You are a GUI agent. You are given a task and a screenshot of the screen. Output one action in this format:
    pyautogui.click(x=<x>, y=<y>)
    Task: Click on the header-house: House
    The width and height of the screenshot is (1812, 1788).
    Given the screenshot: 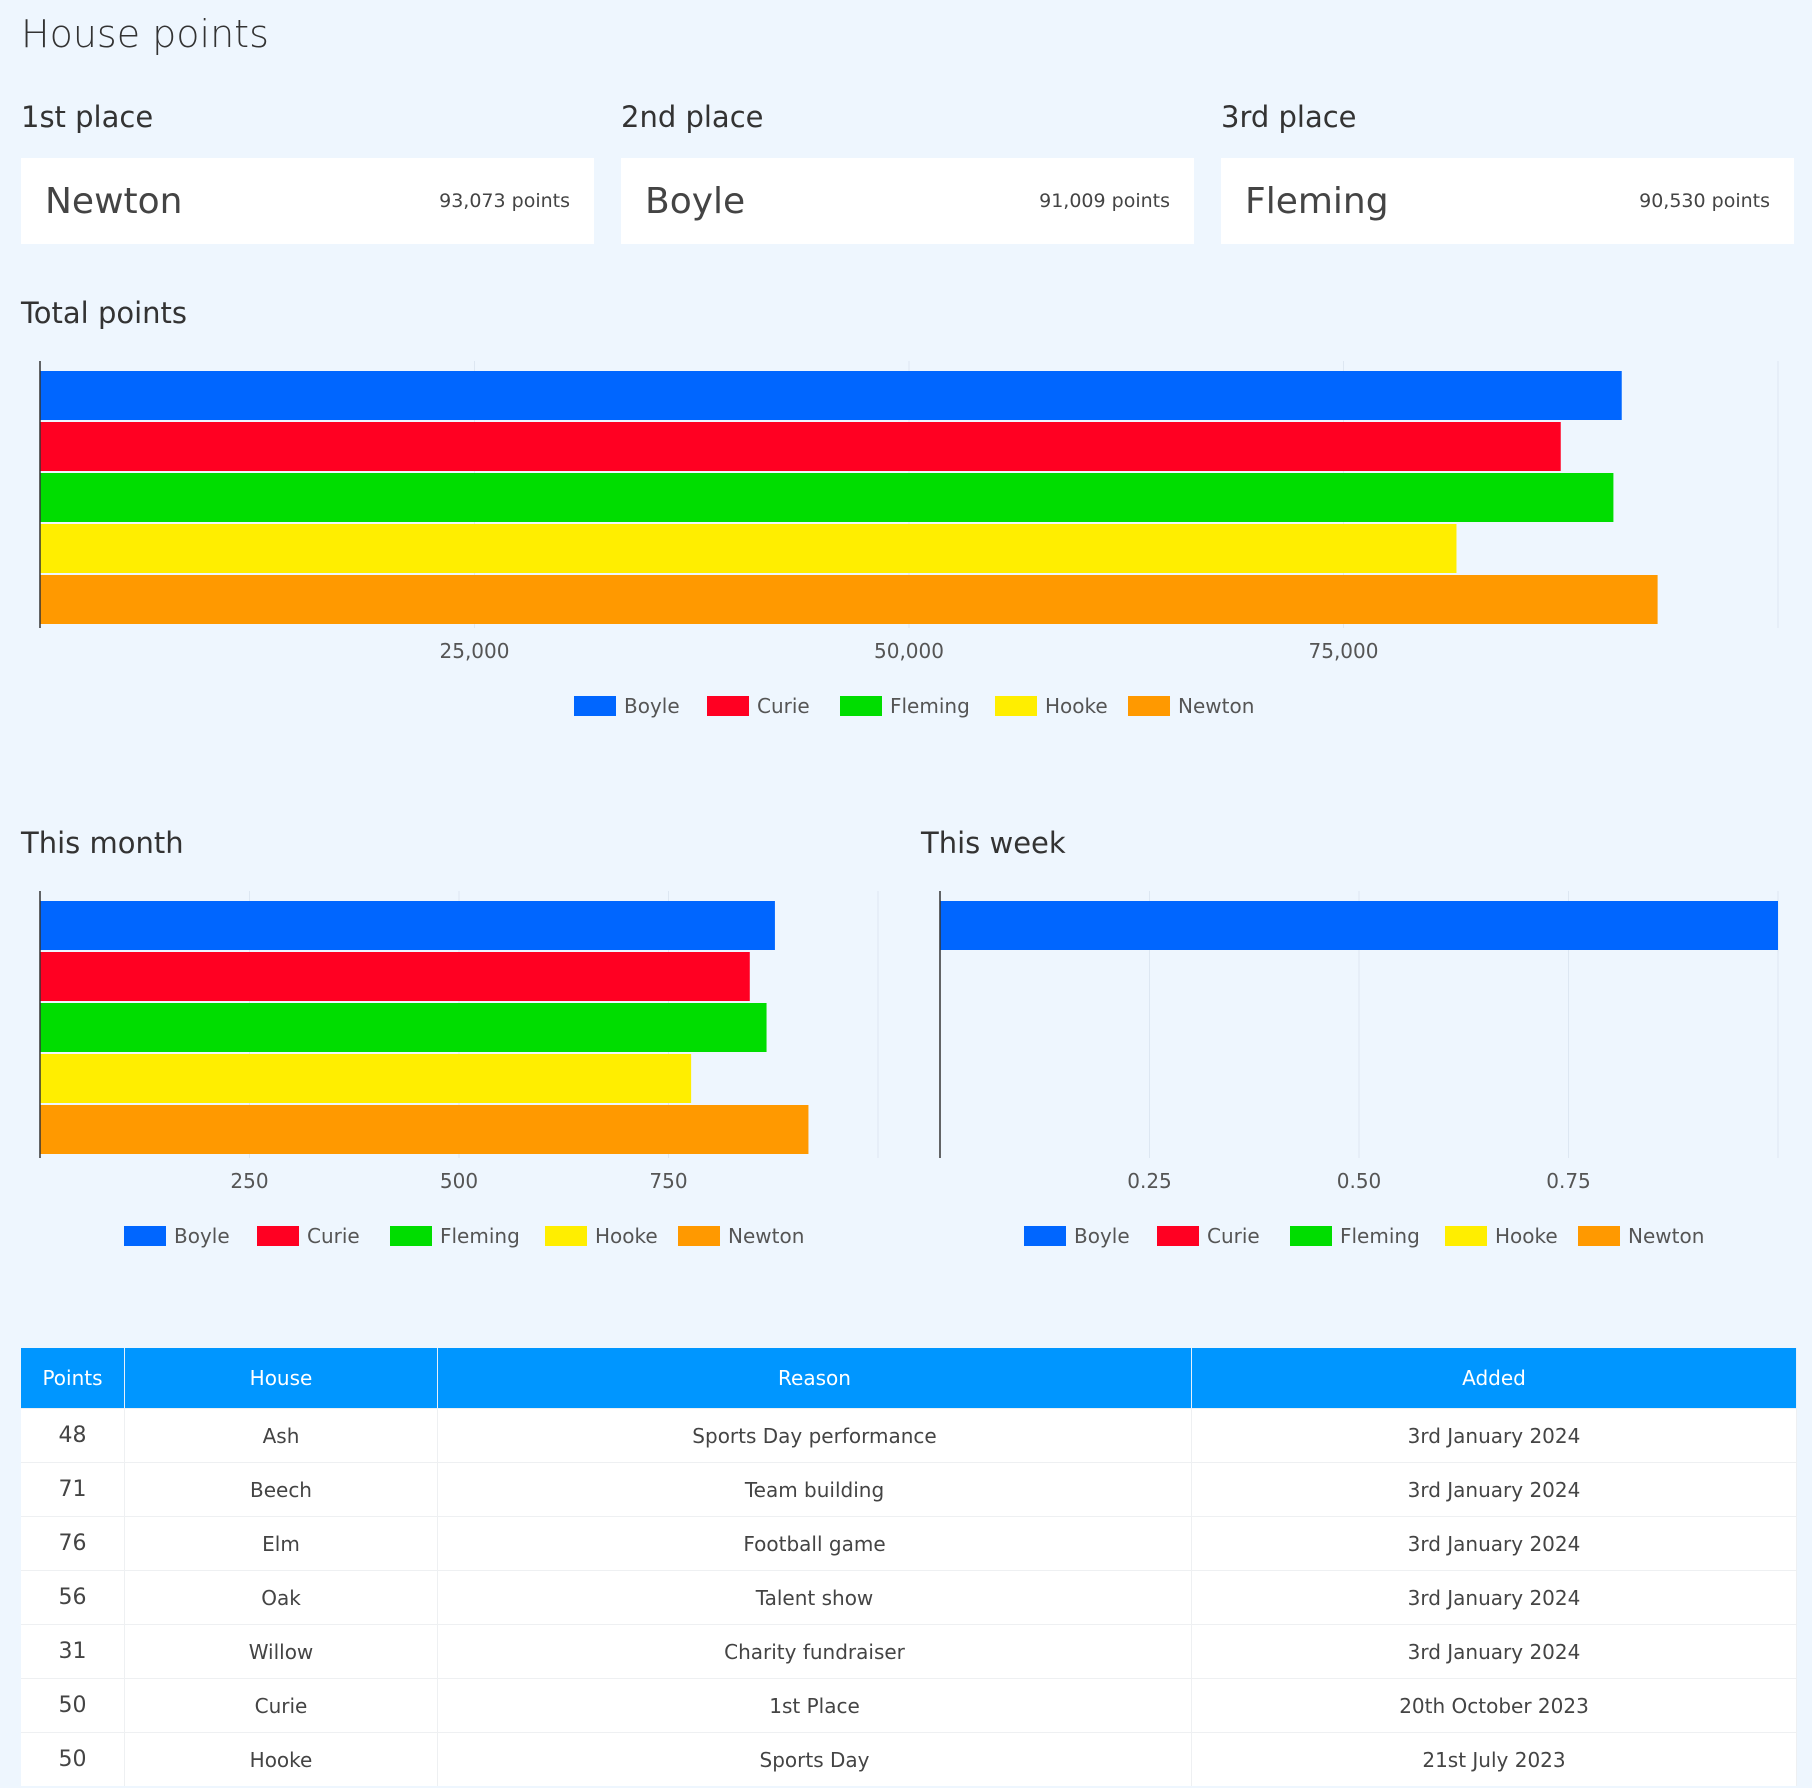 What is the action you would take?
    pyautogui.click(x=281, y=1378)
    